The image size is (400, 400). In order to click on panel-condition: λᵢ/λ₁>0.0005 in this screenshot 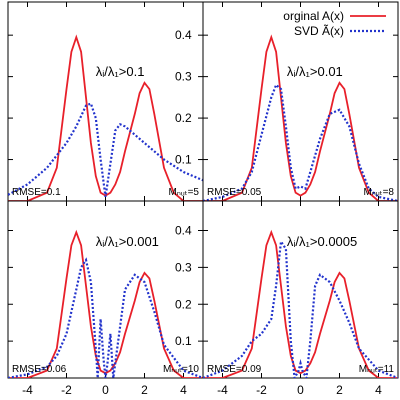, I will do `click(322, 241)`.